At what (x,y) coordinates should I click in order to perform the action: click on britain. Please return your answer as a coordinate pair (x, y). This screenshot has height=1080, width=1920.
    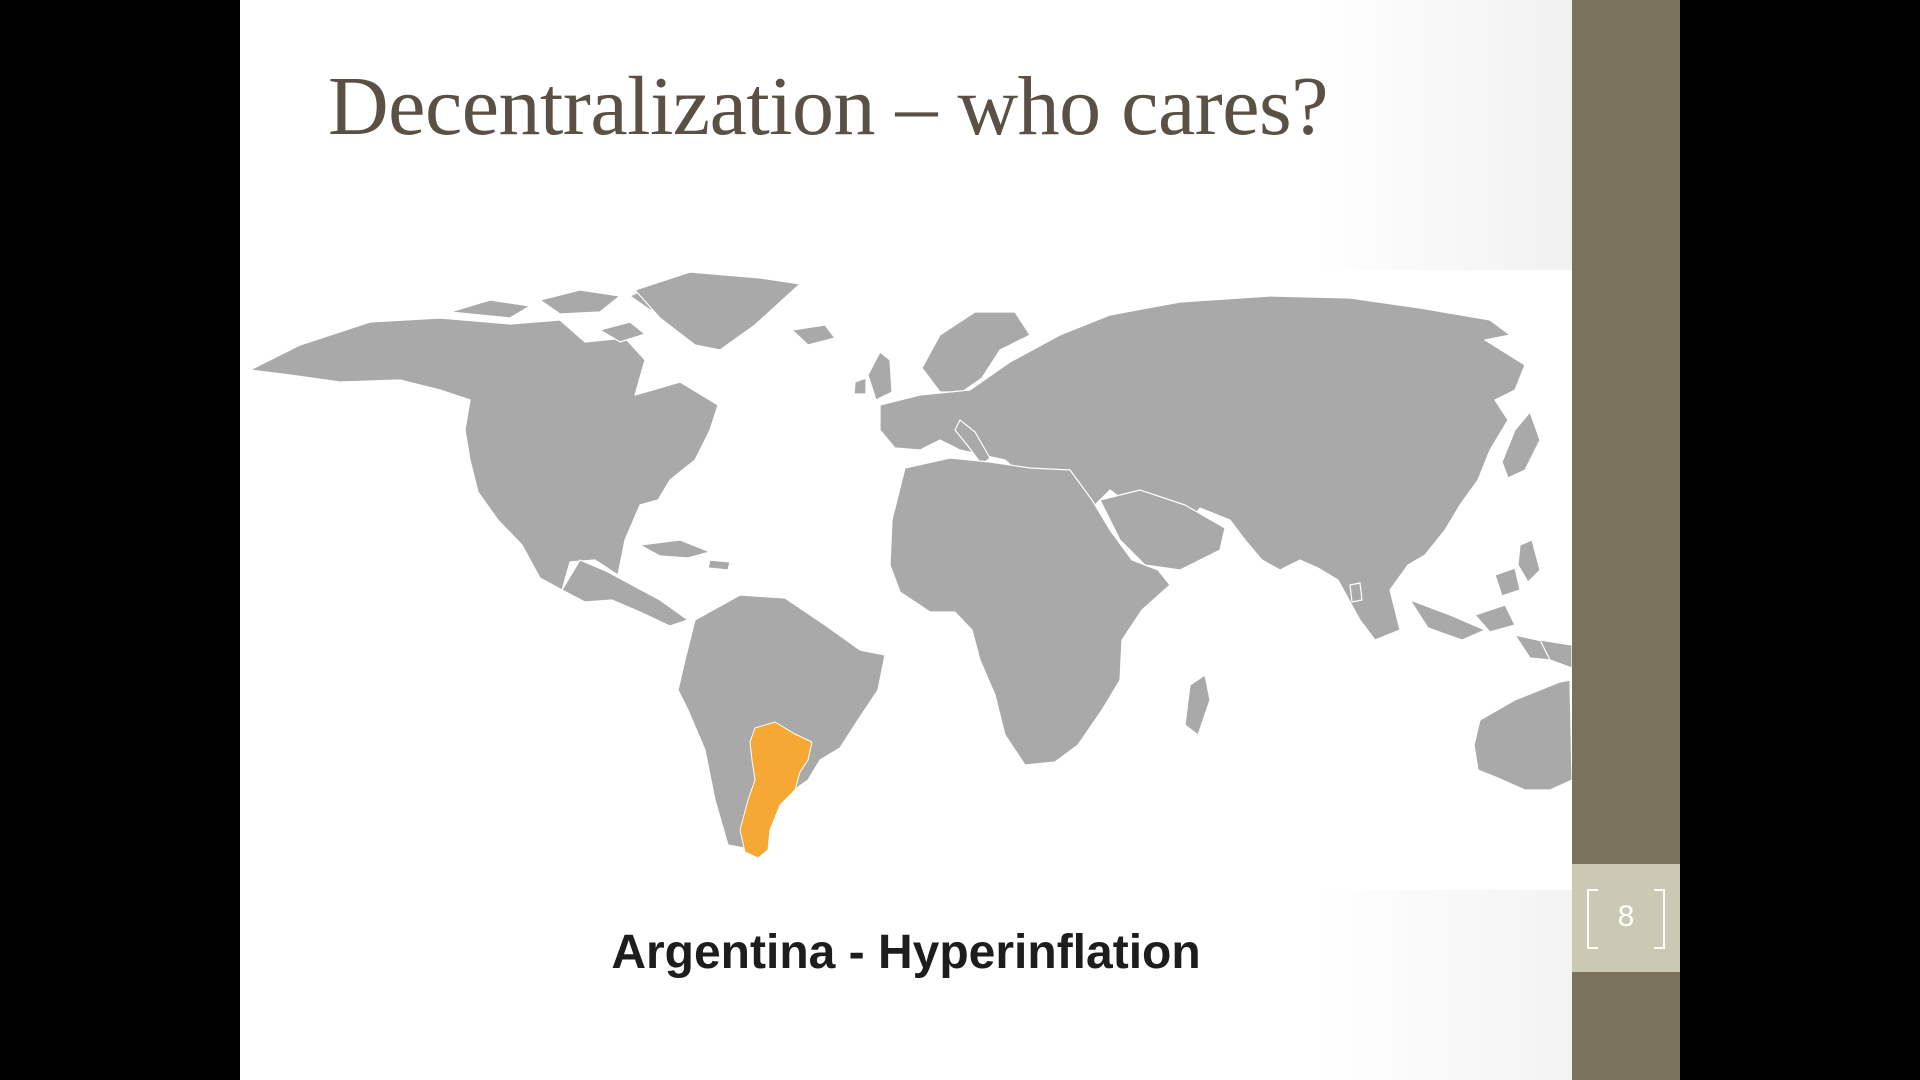
    Looking at the image, I should click on (873, 376).